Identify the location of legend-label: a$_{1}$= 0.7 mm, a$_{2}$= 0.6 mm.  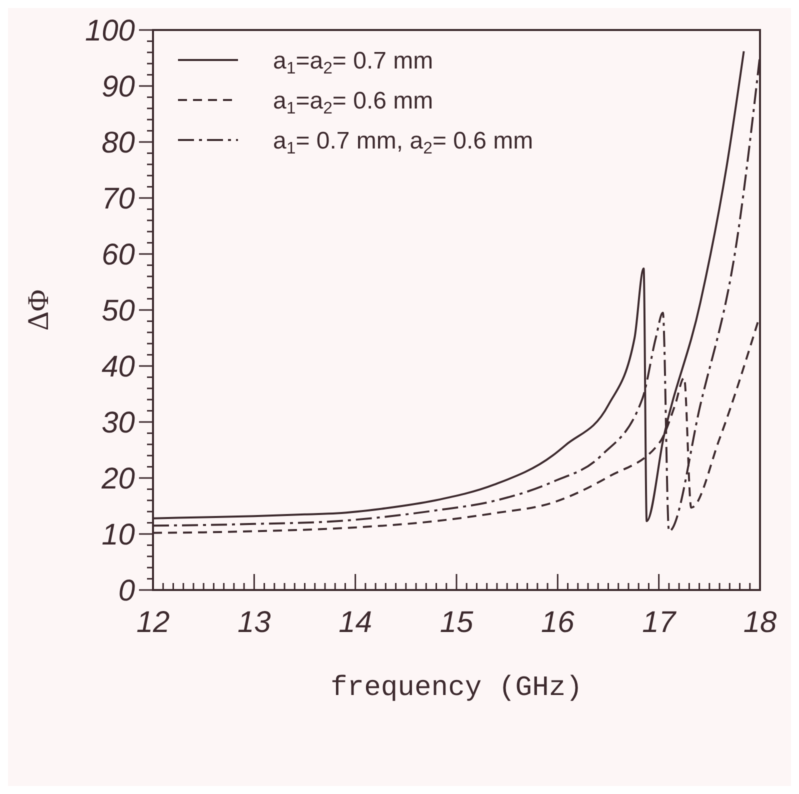
(403, 142).